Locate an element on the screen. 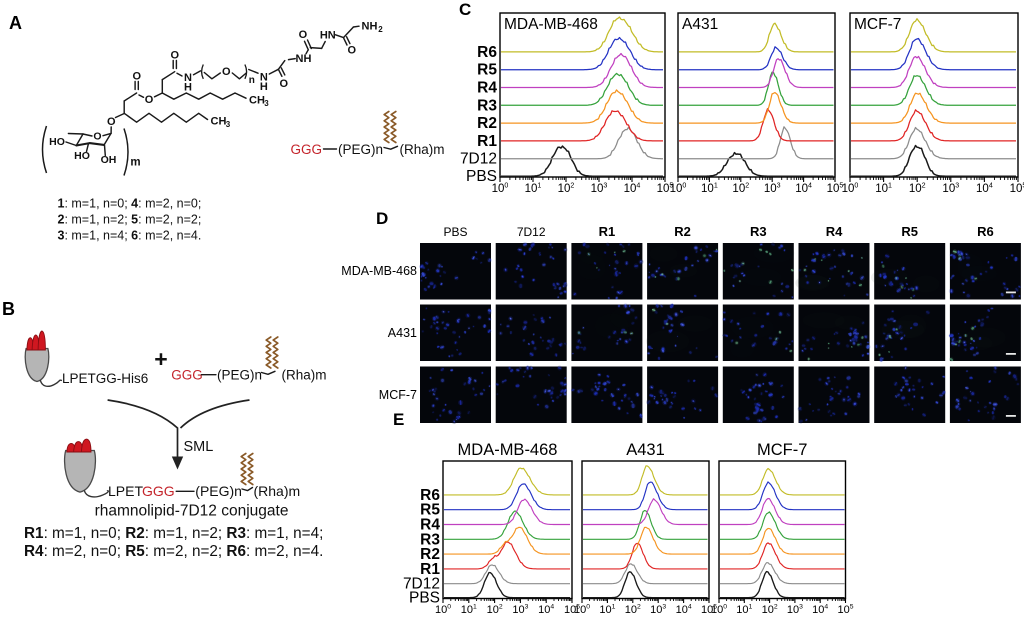  svg-text: 3: m=1, n=4; 6: m=2, n=4. is located at coordinates (130, 236).